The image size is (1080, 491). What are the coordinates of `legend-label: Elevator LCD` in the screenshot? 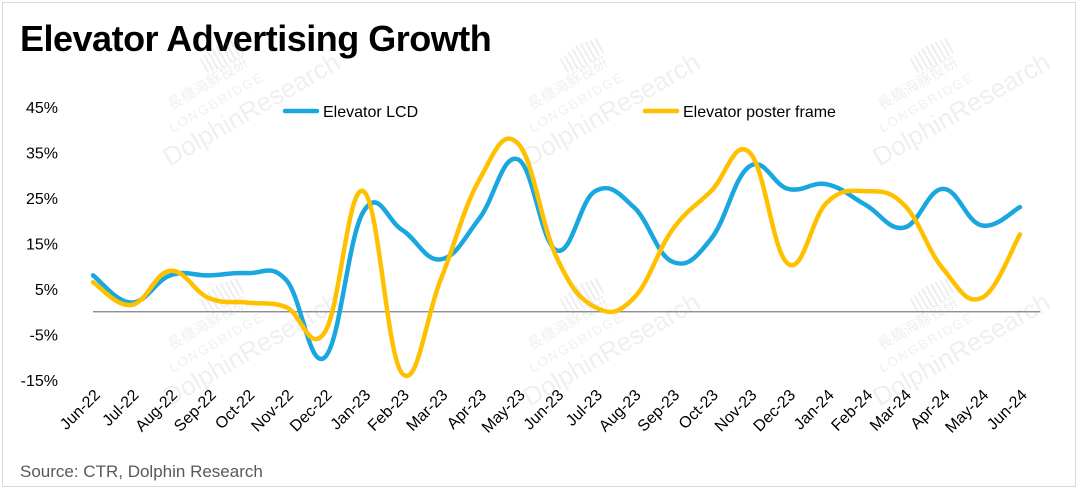 It's located at (370, 112).